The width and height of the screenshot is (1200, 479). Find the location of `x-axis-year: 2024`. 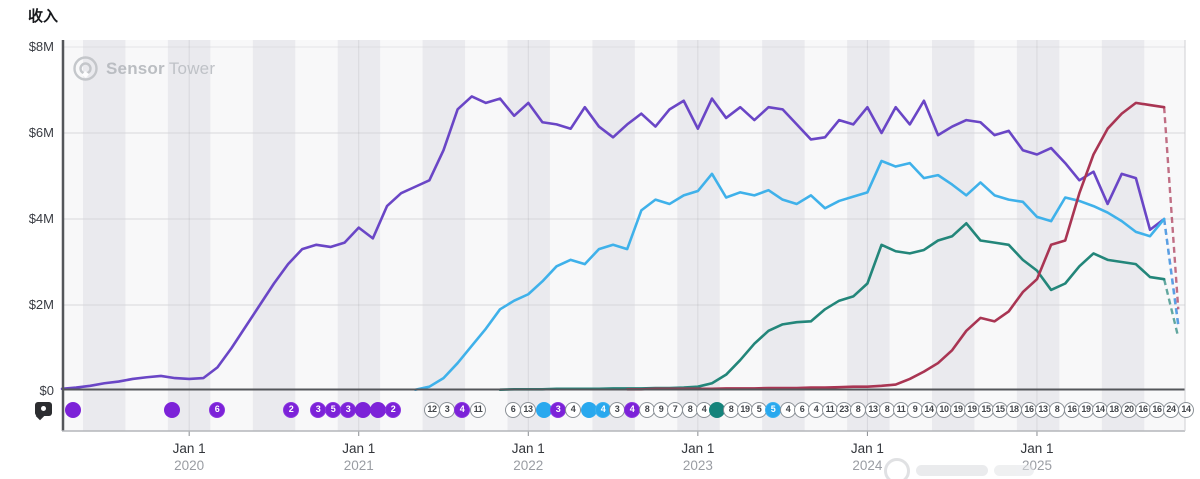

x-axis-year: 2024 is located at coordinates (867, 465).